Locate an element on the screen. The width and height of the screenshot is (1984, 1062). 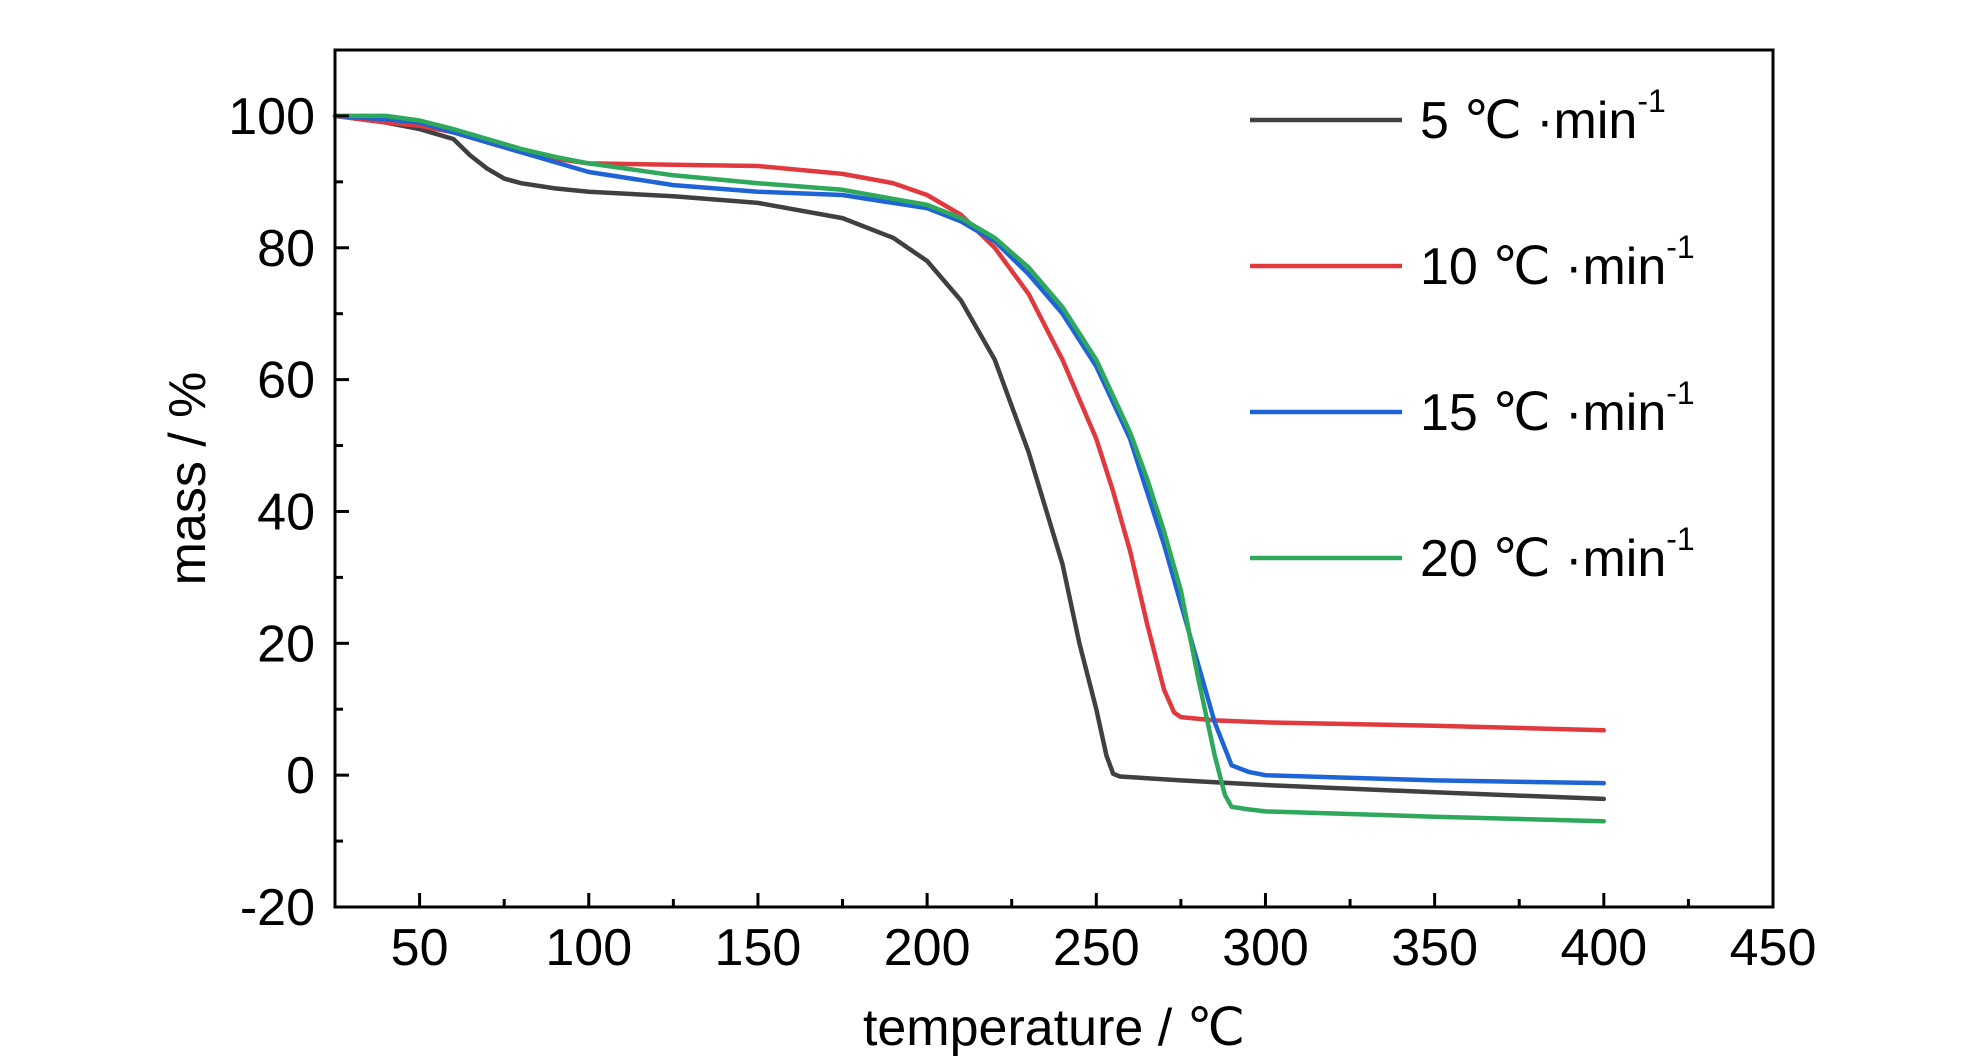
y-axis-tick-labels: -20 0 20 40 60 80 100 is located at coordinates (271, 512).